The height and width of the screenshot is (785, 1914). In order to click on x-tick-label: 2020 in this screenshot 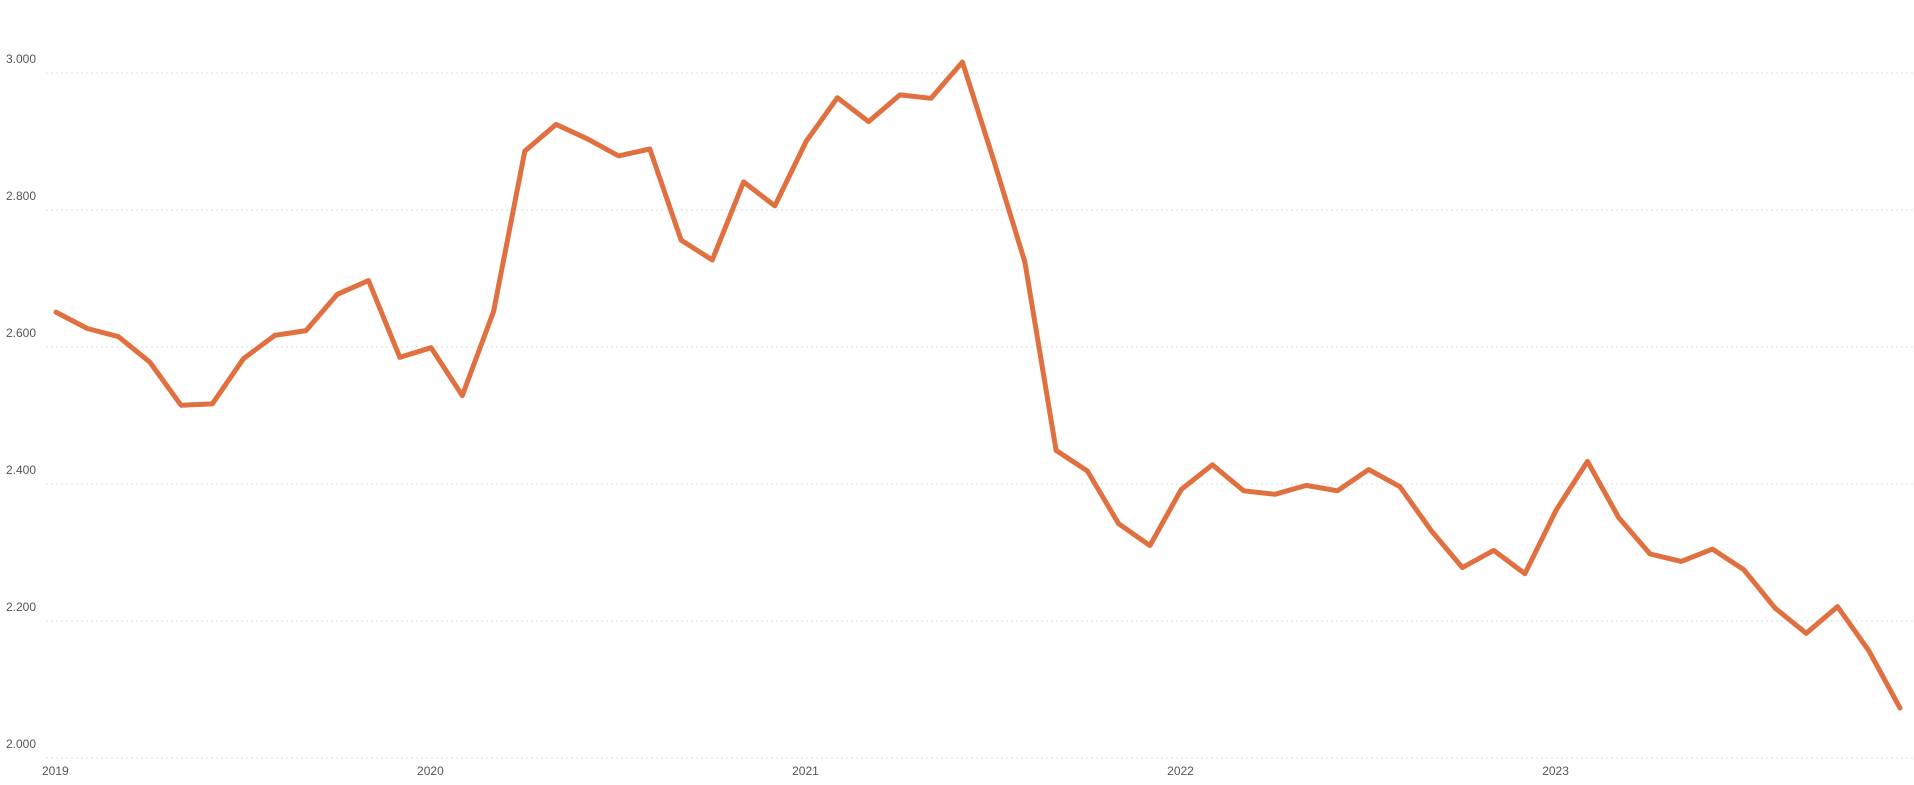, I will do `click(430, 771)`.